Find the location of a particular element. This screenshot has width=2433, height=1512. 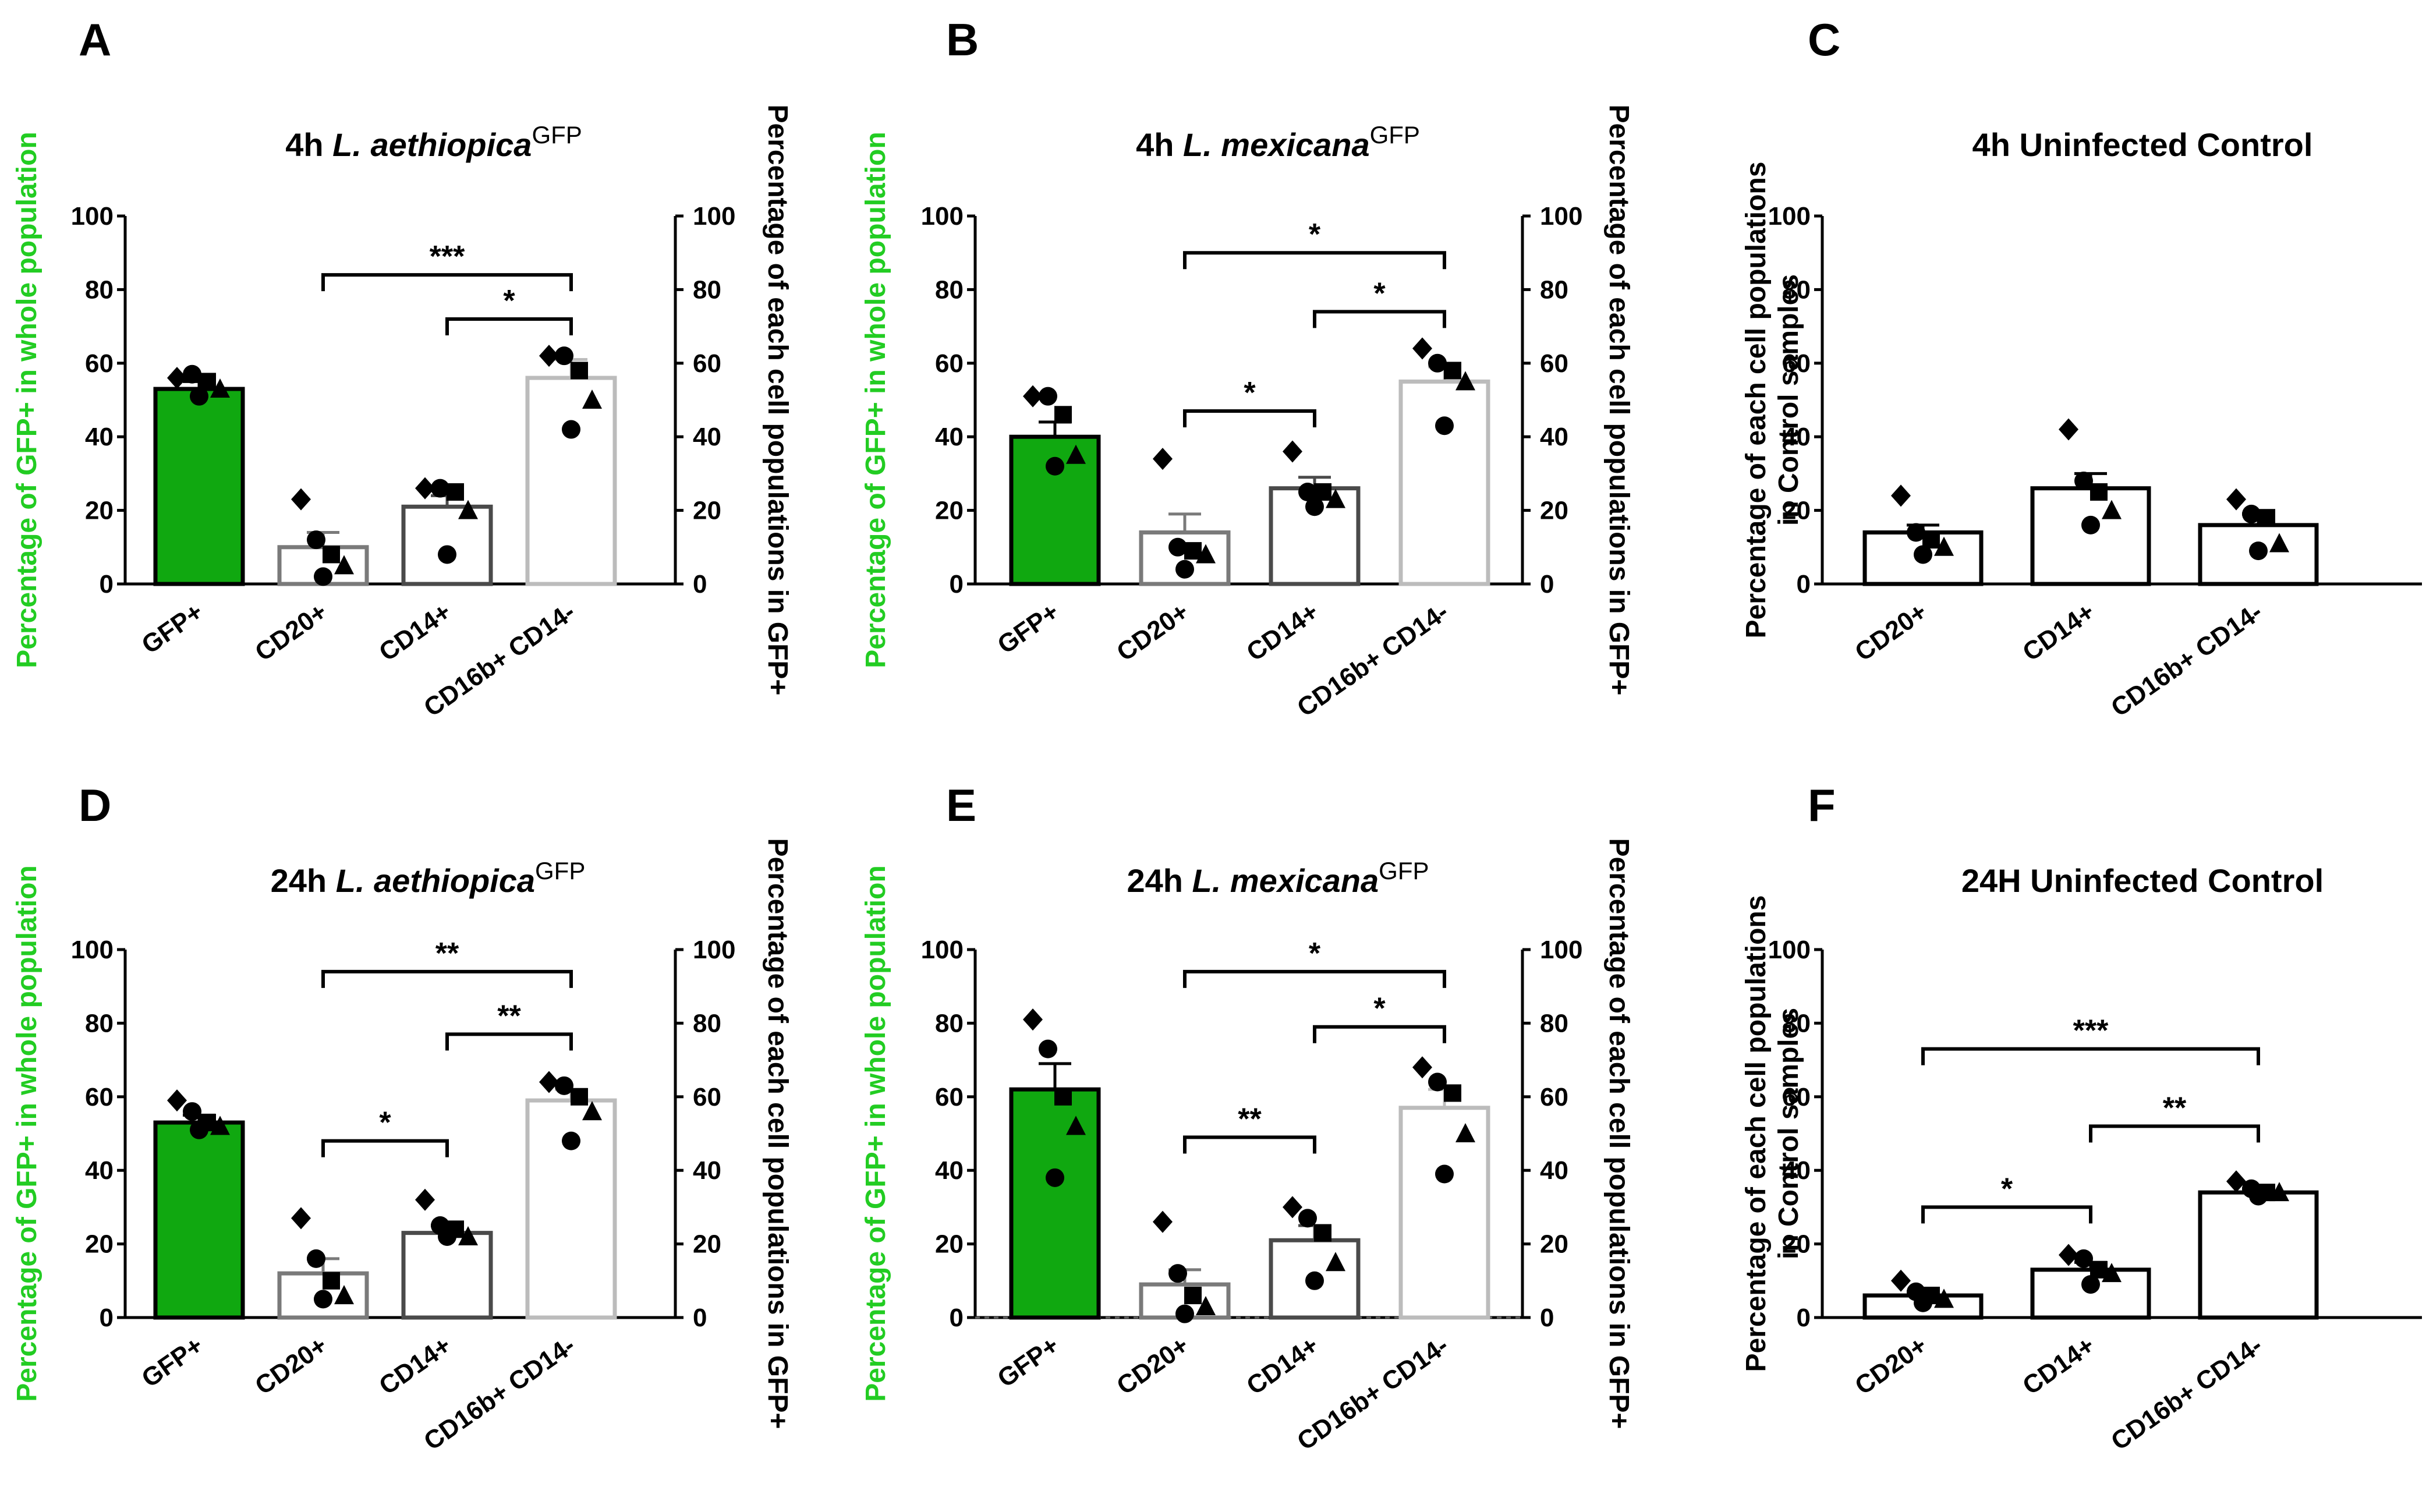

panel-letter: C is located at coordinates (1824, 39).